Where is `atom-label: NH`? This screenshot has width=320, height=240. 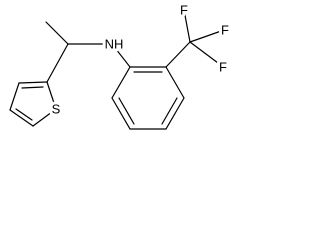
atom-label: NH is located at coordinates (114, 44).